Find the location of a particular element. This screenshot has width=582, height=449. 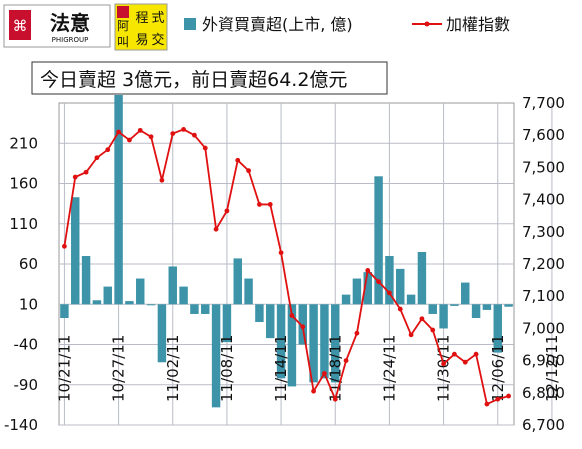

left-tick-label: 160 is located at coordinates (23, 184).